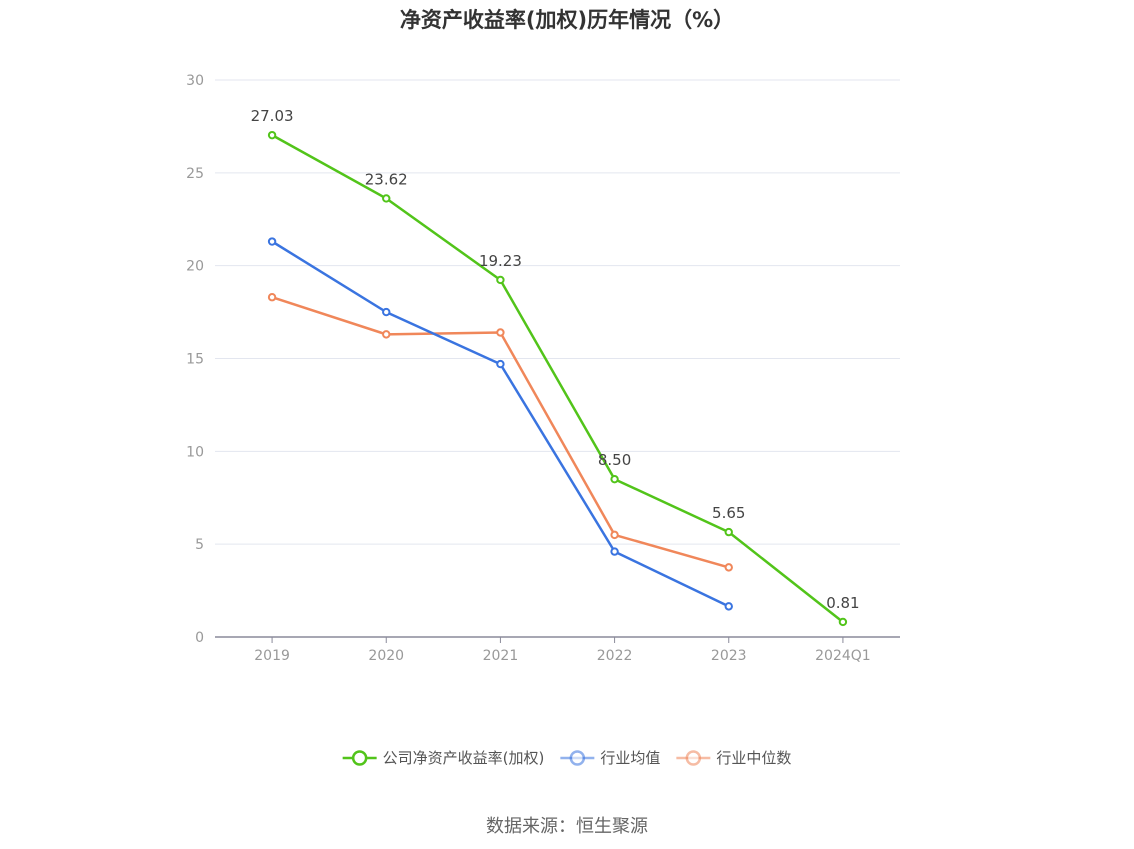 The width and height of the screenshot is (1134, 849). Describe the element at coordinates (386, 198) in the screenshot. I see `point-s0-2020` at that location.